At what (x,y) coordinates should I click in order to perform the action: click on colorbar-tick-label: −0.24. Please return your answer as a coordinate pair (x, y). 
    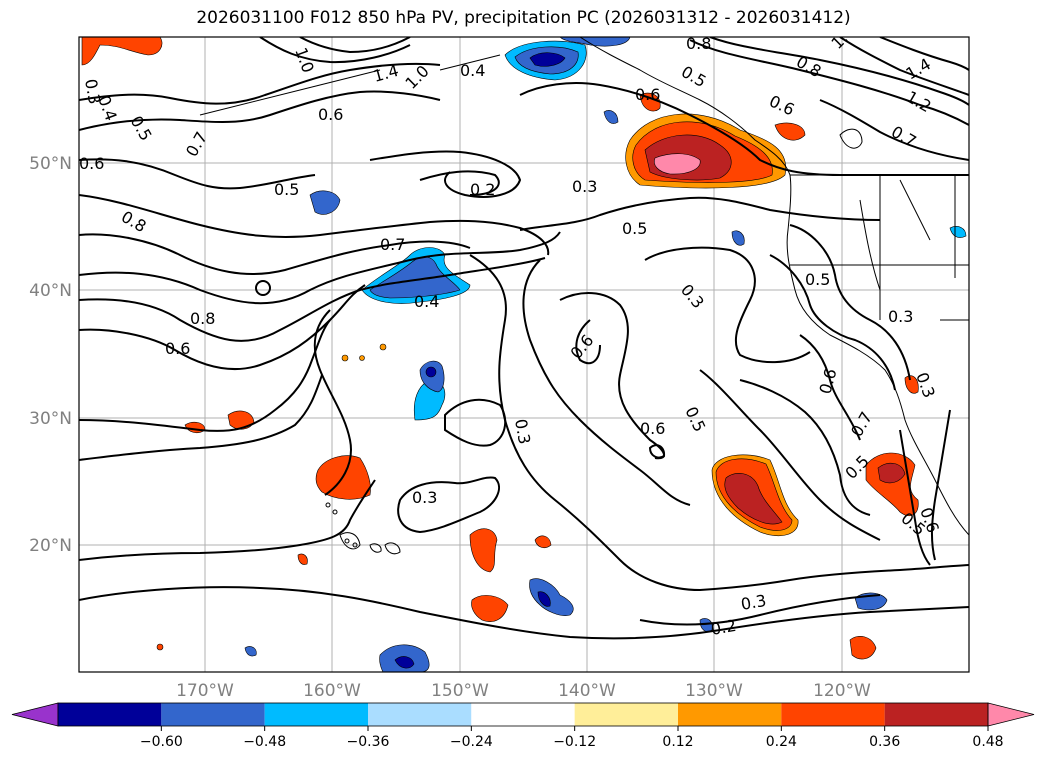
    Looking at the image, I should click on (471, 742).